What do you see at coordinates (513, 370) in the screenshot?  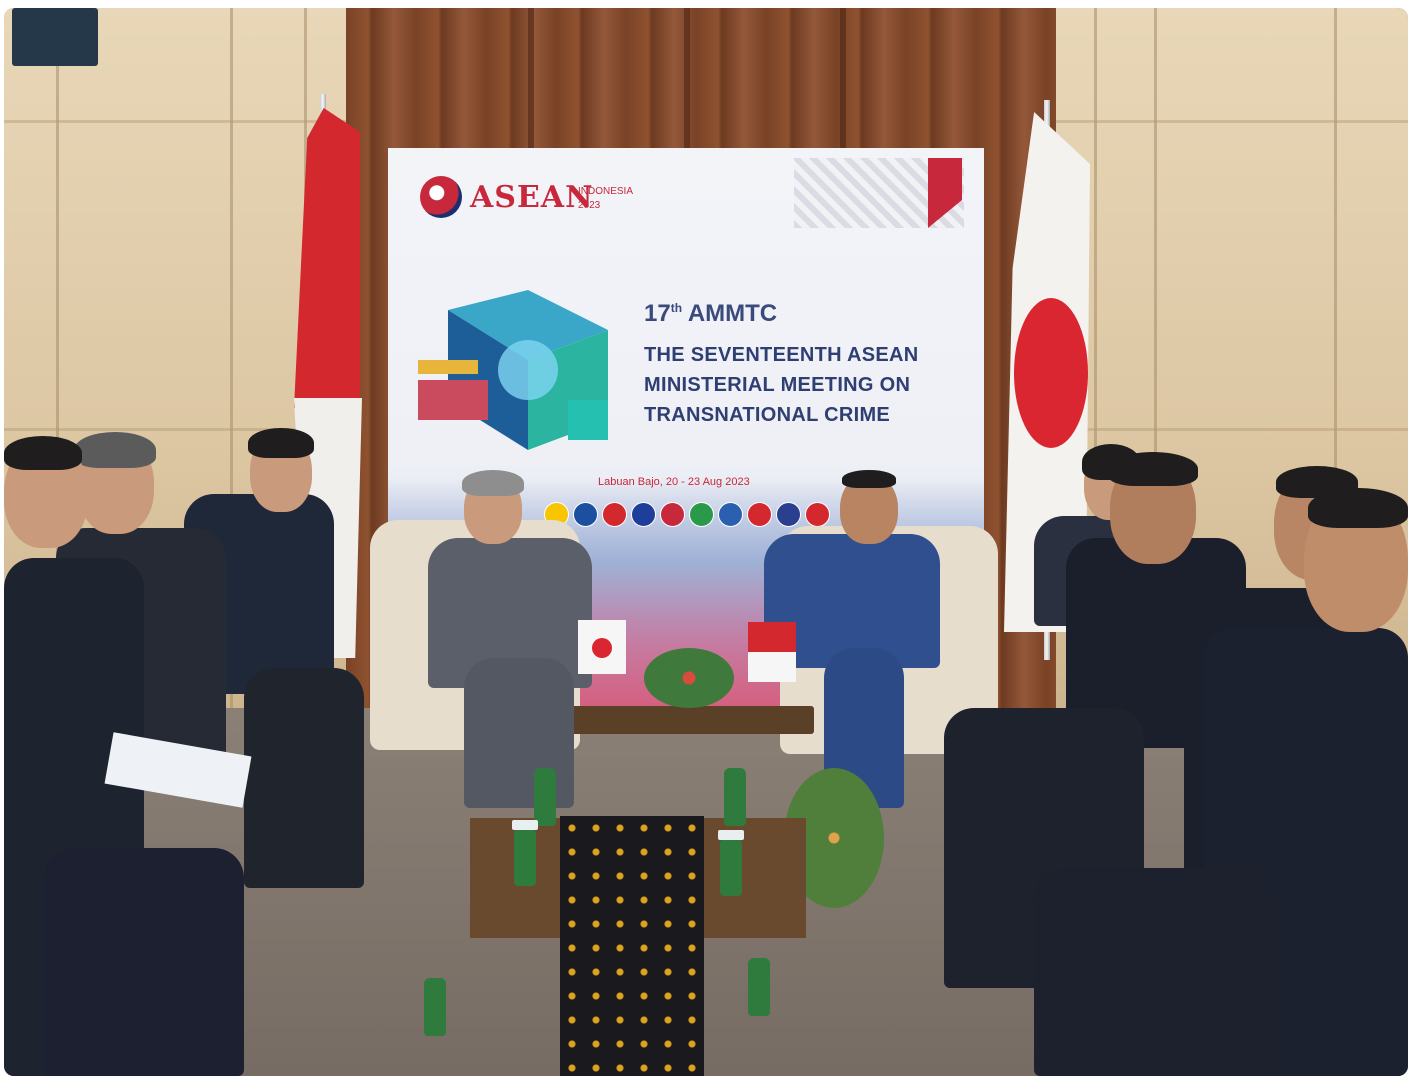 I see `banner-cube-artwork` at bounding box center [513, 370].